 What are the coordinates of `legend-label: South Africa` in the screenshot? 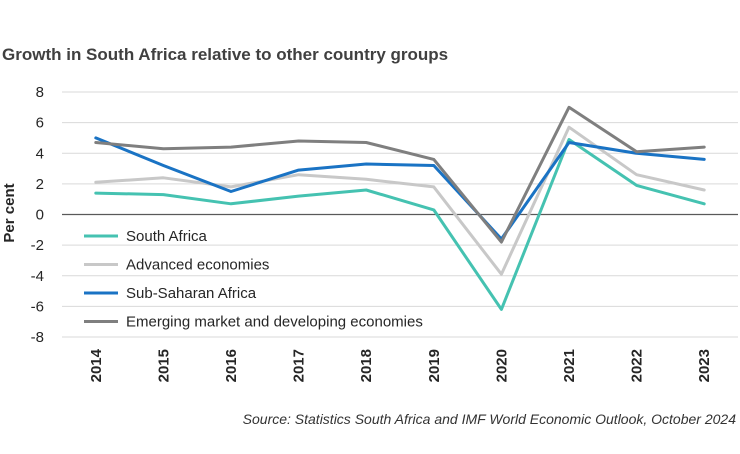 It's located at (167, 236).